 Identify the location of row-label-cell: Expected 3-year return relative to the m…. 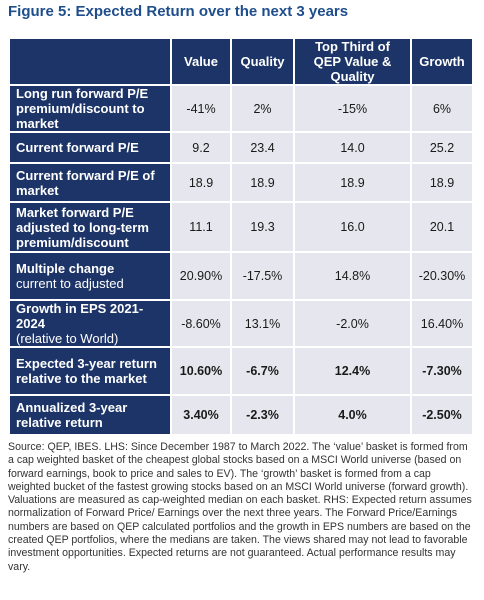
(90, 371).